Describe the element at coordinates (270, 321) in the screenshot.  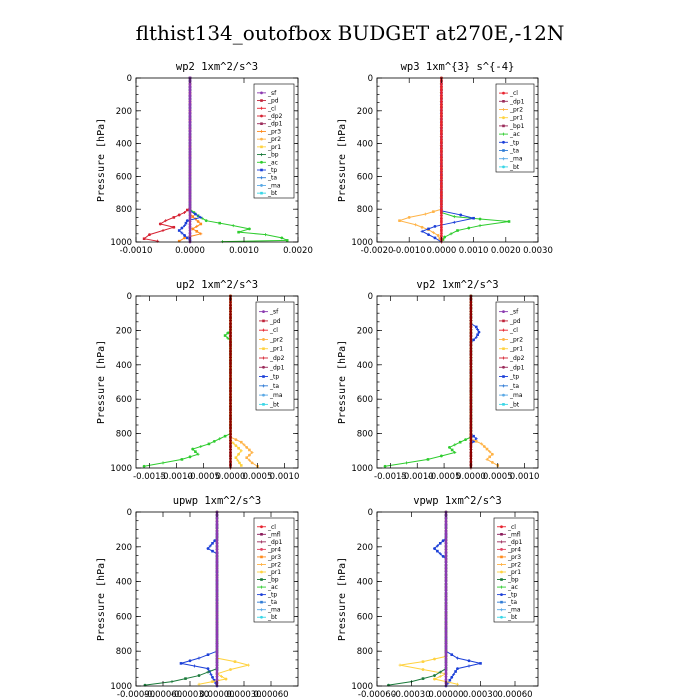
I see `legend-item: _pd` at that location.